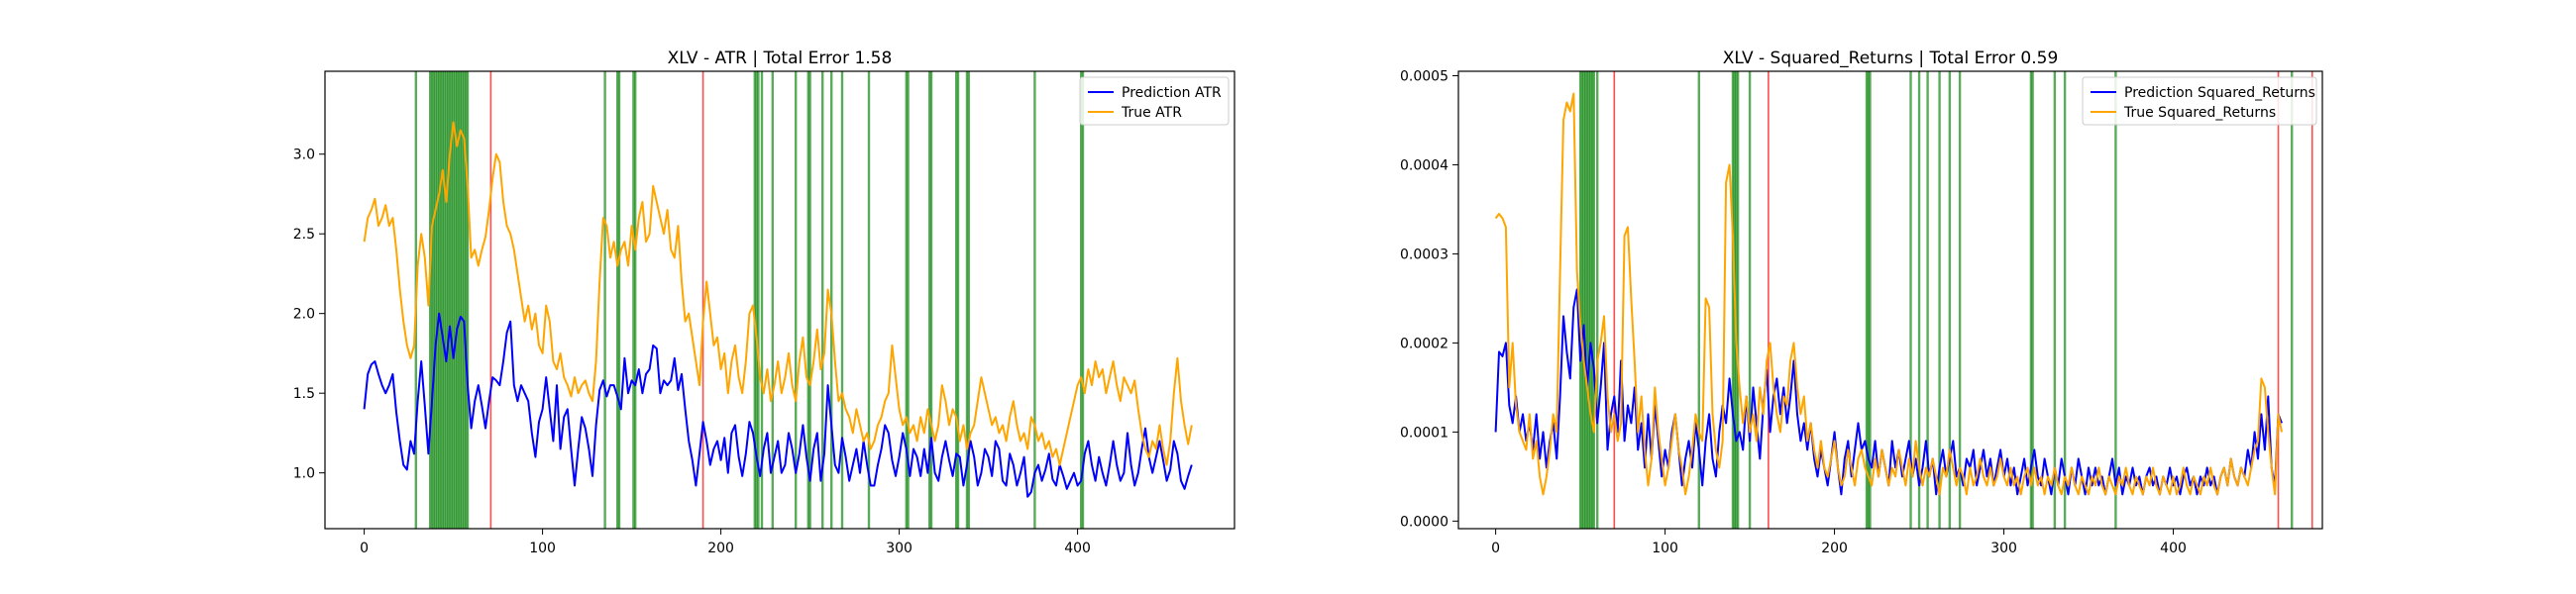  I want to click on y-tick-label: 0.0000, so click(1425, 522).